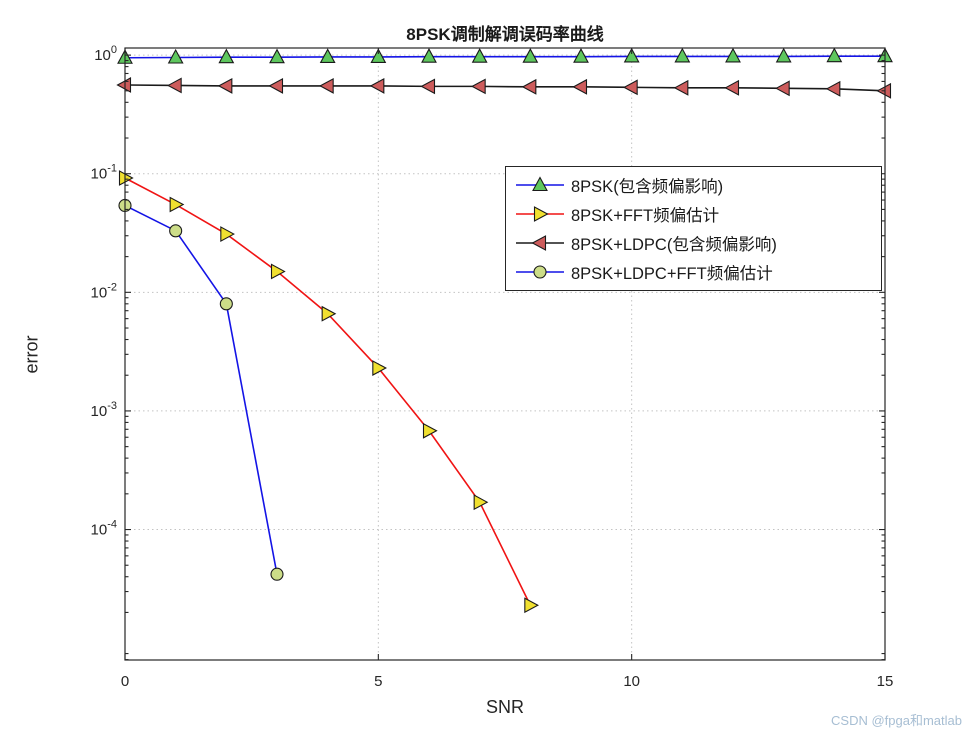  I want to click on legend-label: 8PSK+LDPC(包含频偏影响), so click(674, 245).